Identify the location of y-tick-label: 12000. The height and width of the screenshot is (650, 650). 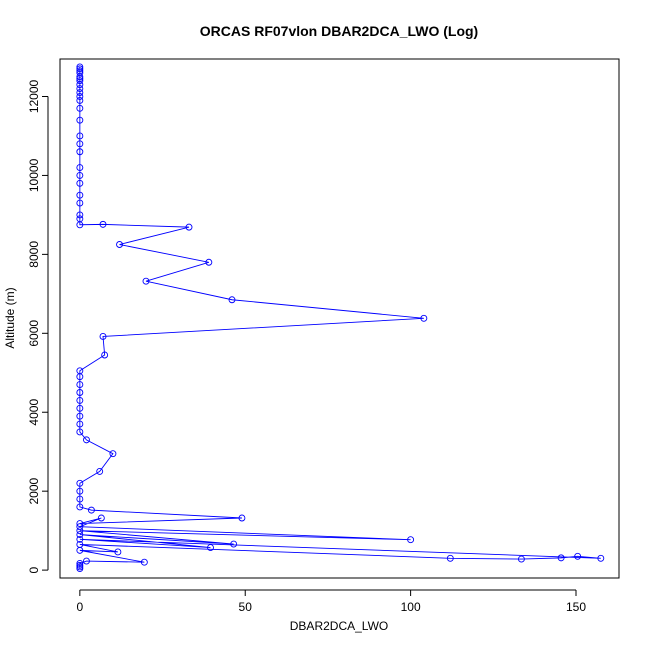
(34, 96).